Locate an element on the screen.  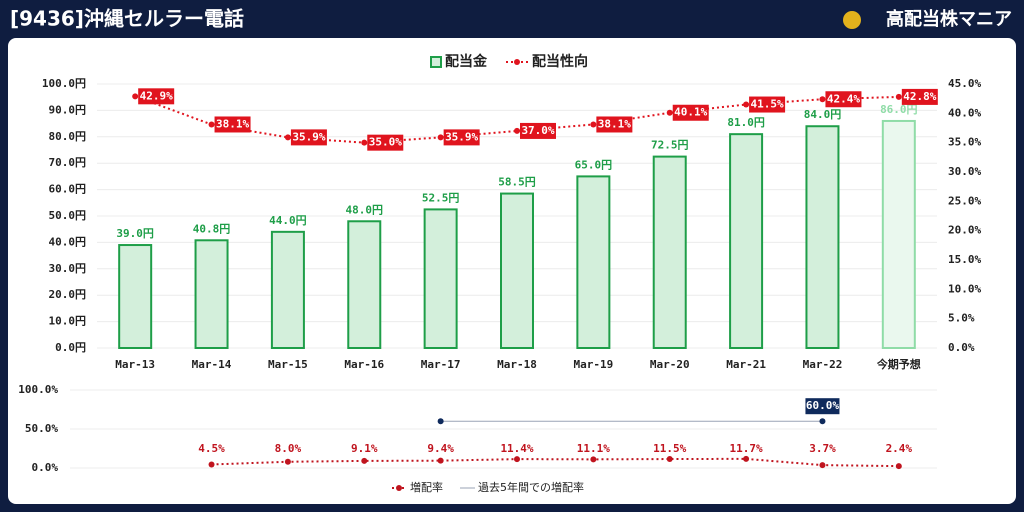
bar-value-label: 48.0円 is located at coordinates (365, 209).